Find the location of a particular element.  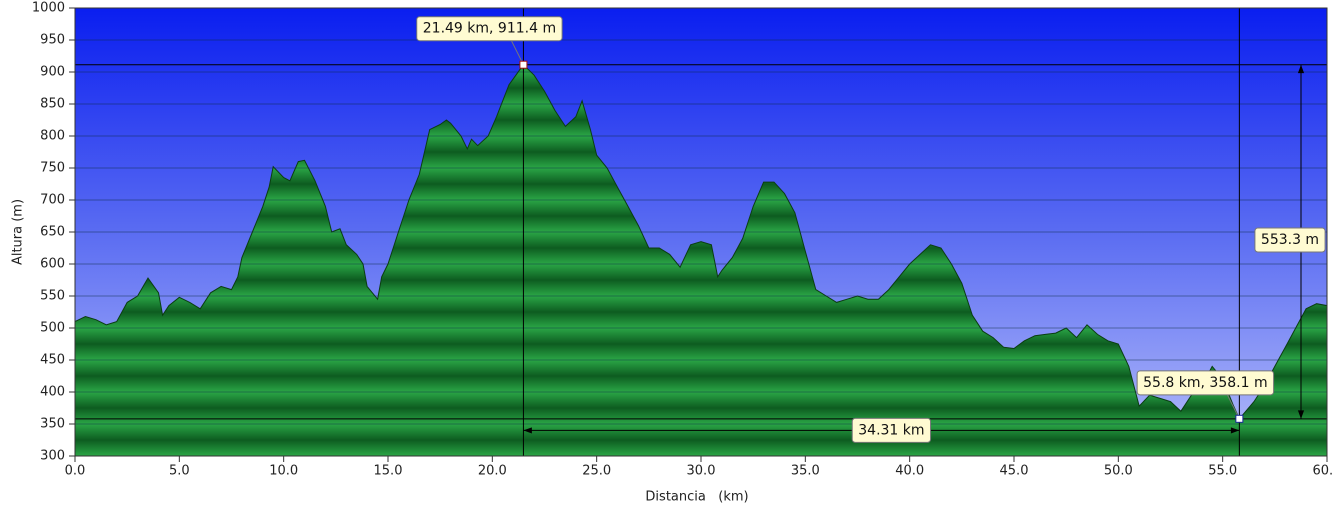

y-tick-label: 550 is located at coordinates (52, 296).